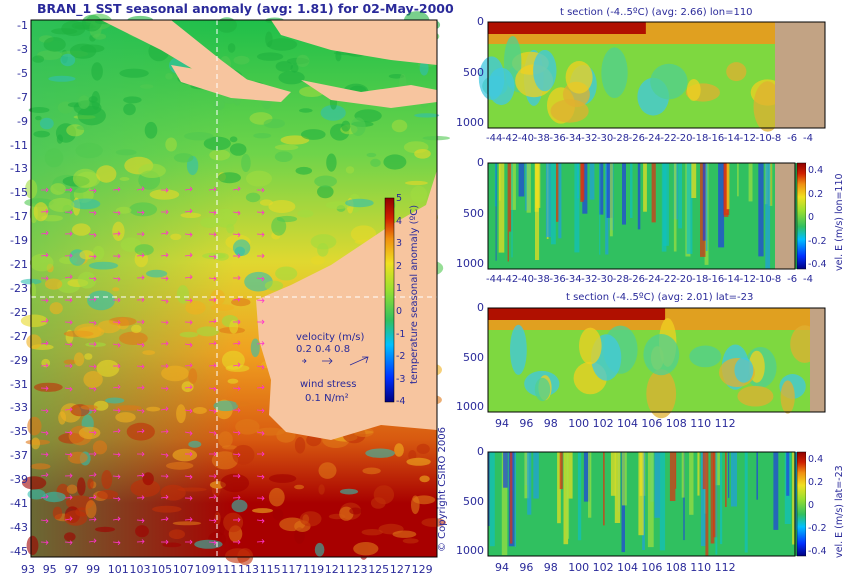  Describe the element at coordinates (573, 138) in the screenshot. I see `section-x-tick: -34` at that location.